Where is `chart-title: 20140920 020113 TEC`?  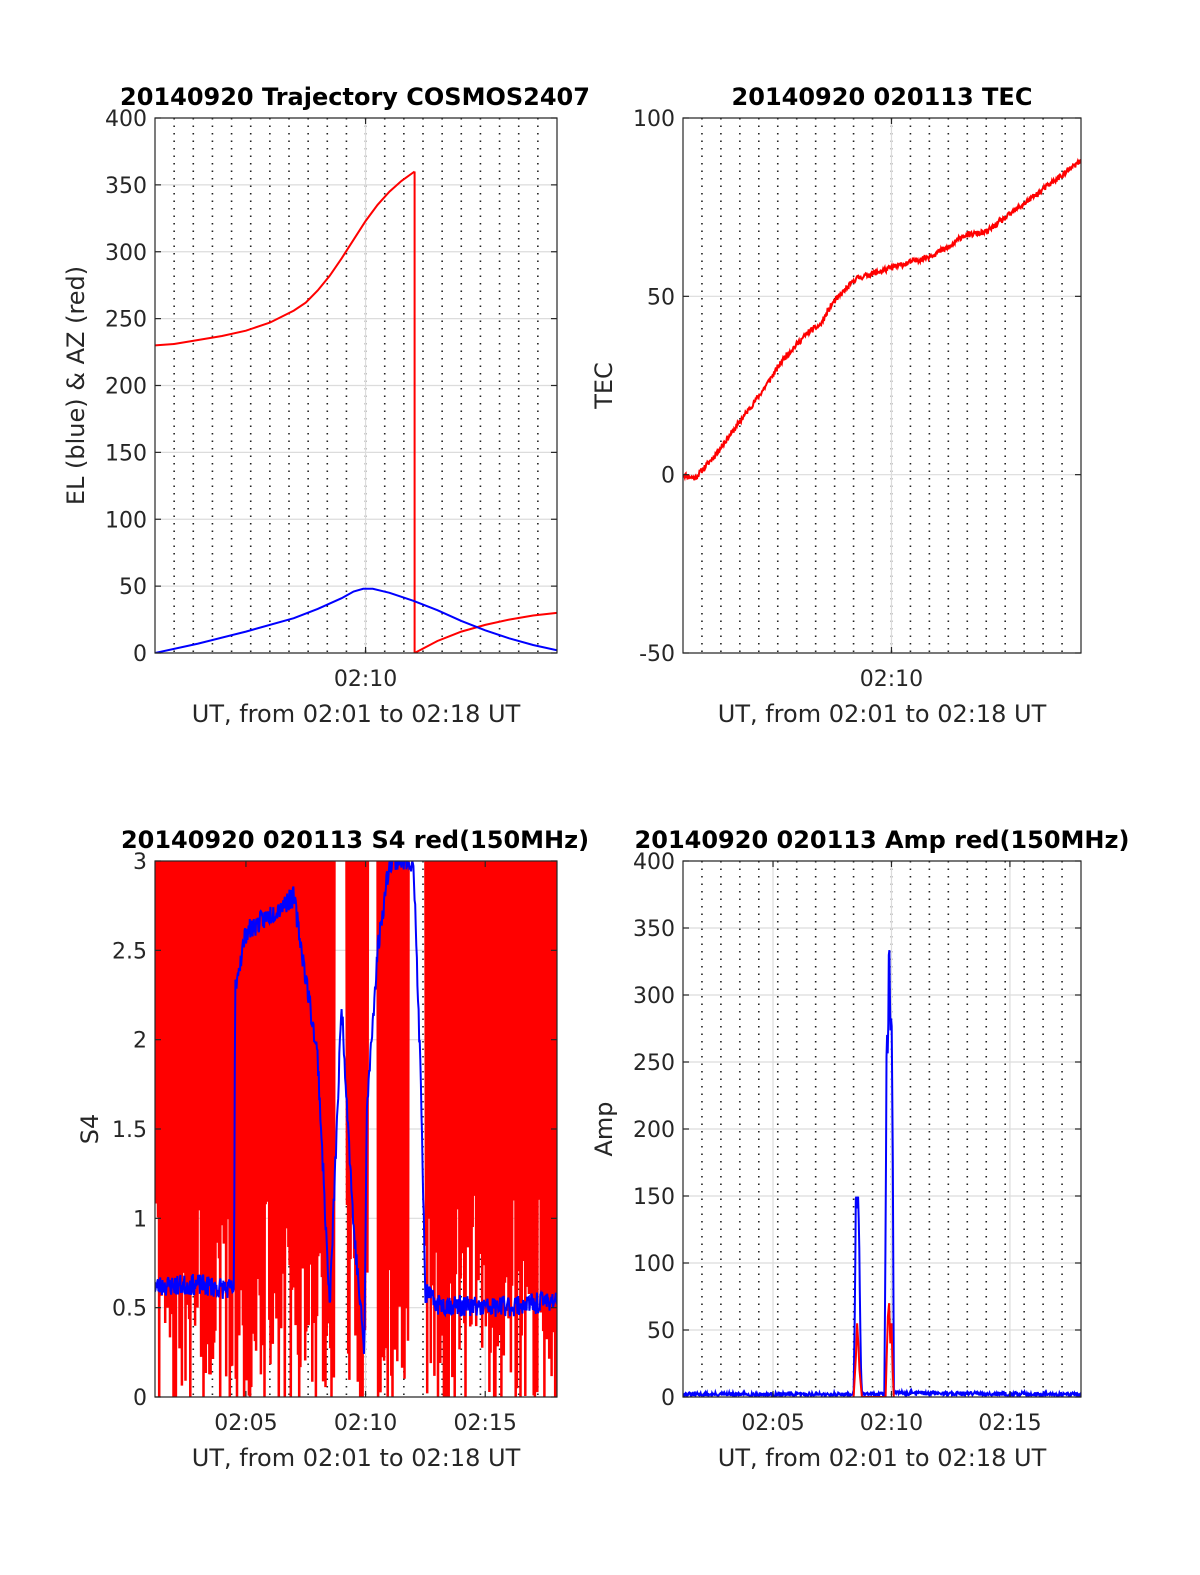
chart-title: 20140920 020113 TEC is located at coordinates (882, 97).